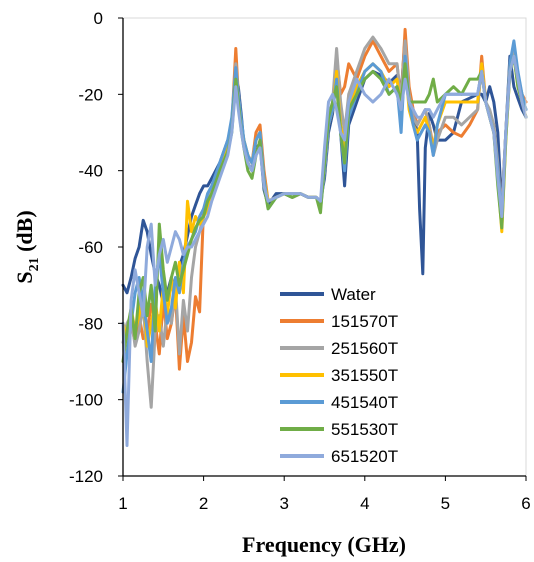  I want to click on y-axis-title-main: S, so click(24, 277).